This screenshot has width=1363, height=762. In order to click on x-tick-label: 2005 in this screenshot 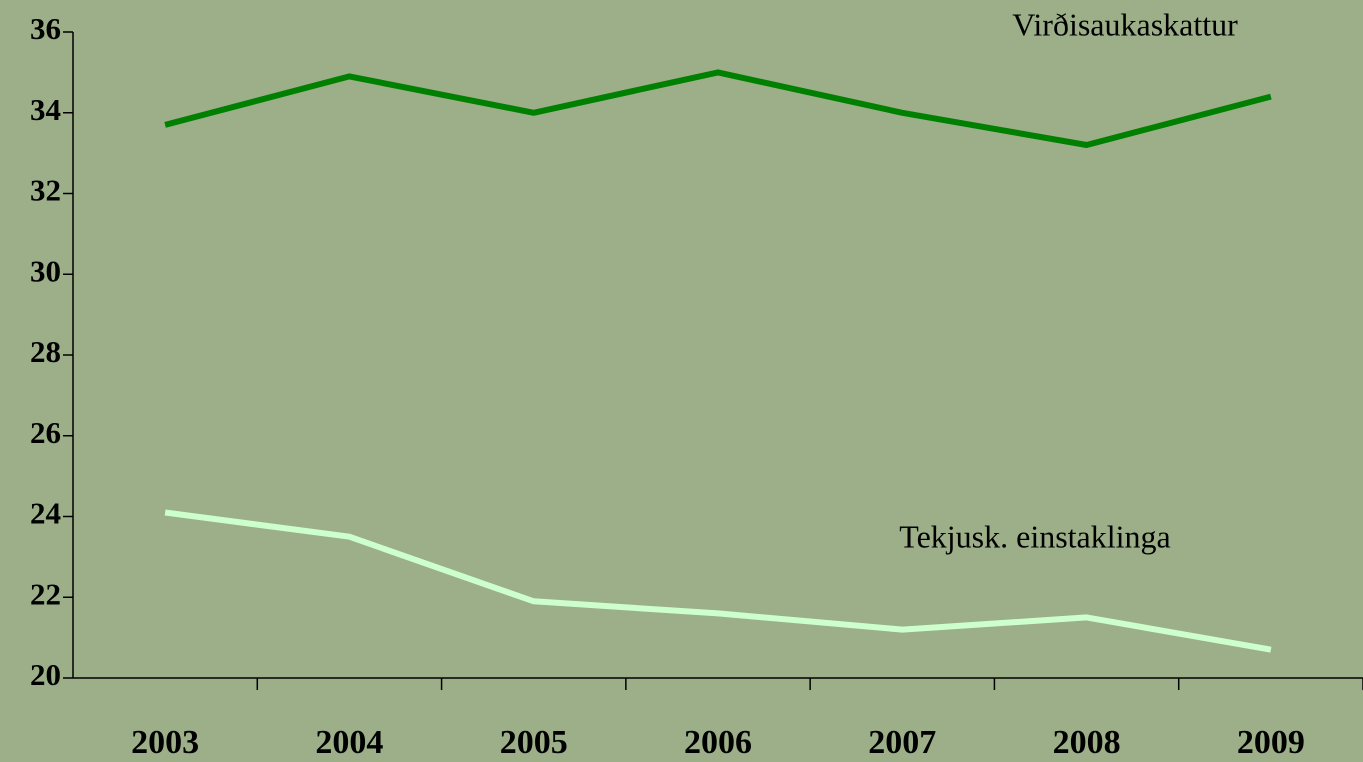, I will do `click(534, 742)`.